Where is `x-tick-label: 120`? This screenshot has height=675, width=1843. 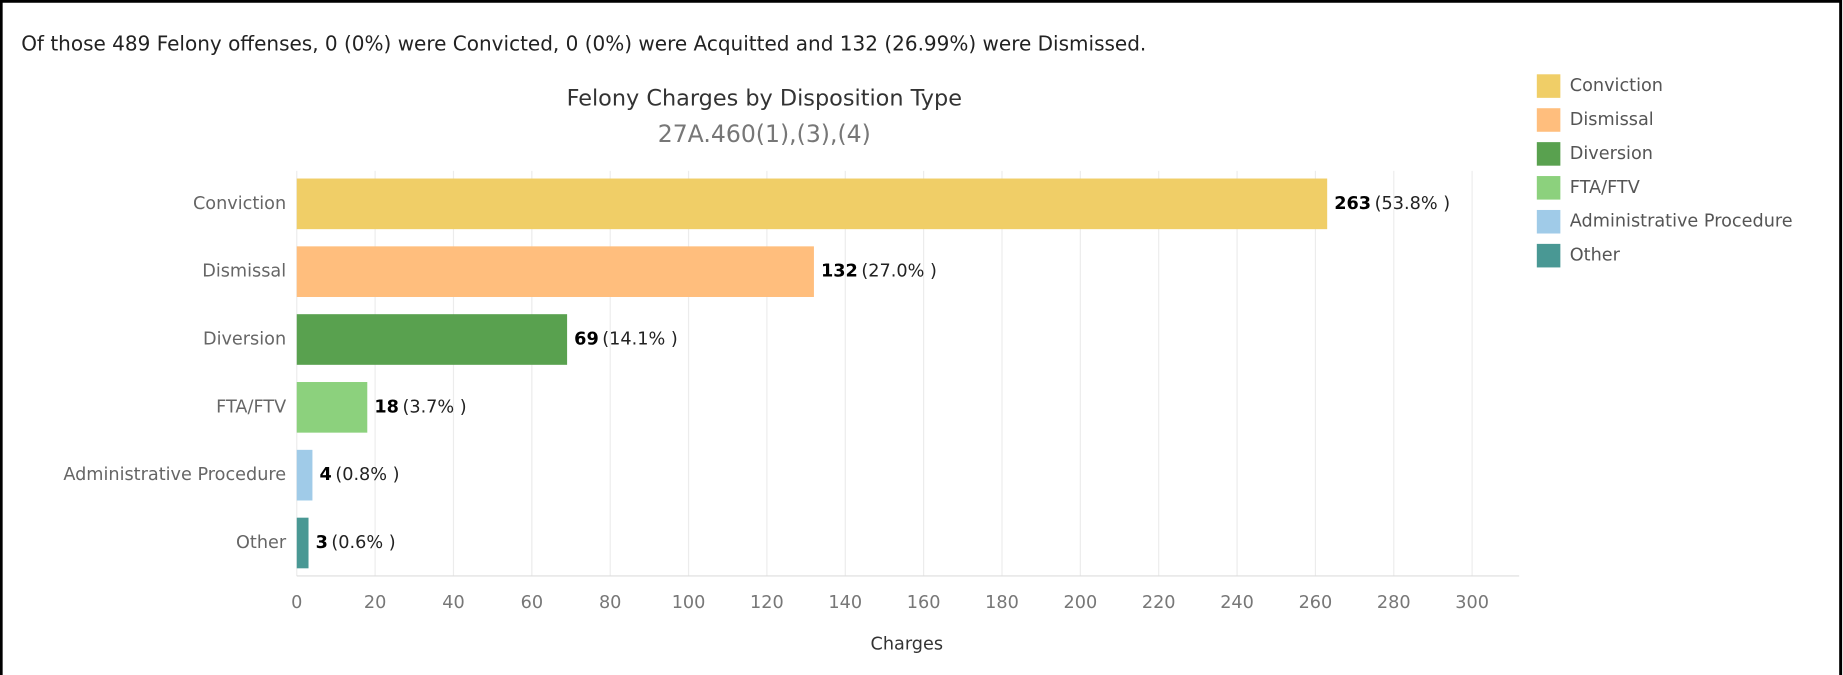 x-tick-label: 120 is located at coordinates (767, 603).